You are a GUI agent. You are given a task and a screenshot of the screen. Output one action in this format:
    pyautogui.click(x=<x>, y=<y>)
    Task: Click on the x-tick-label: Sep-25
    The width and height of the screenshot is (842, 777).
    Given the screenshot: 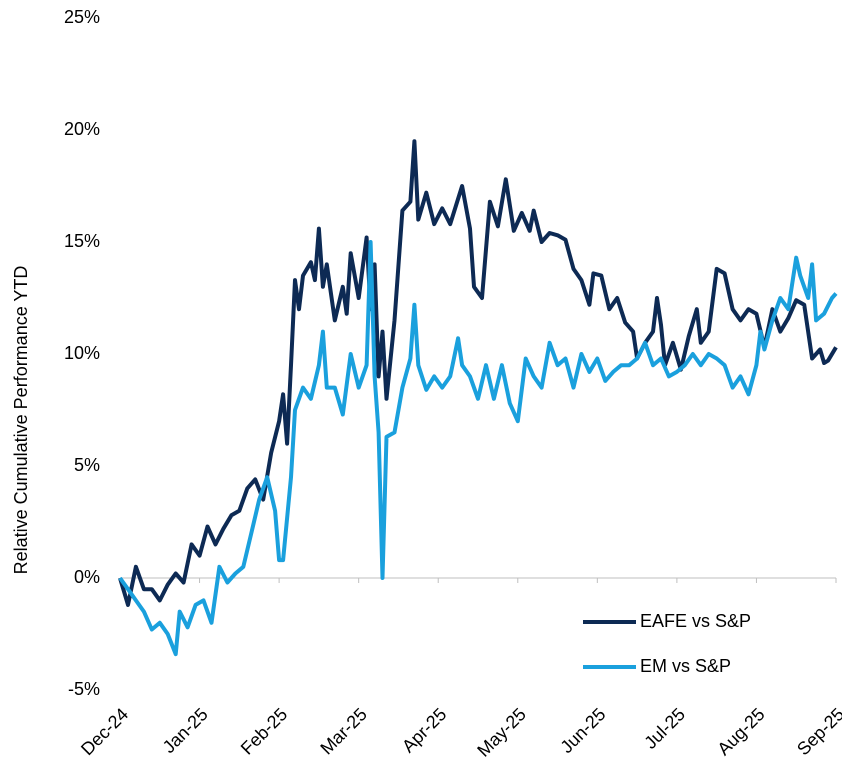 What is the action you would take?
    pyautogui.click(x=817, y=731)
    